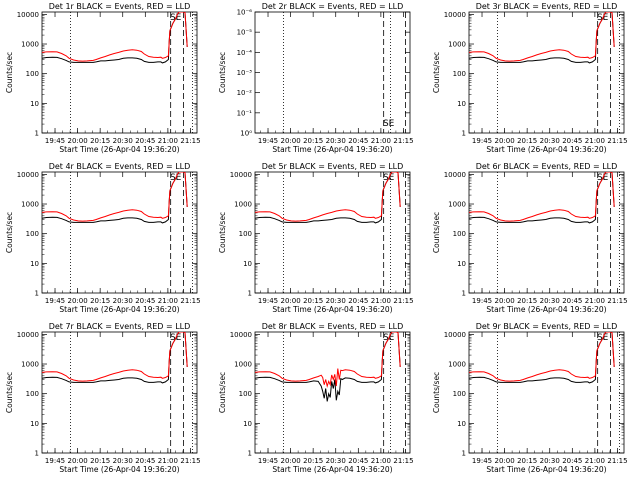 Image resolution: width=640 pixels, height=480 pixels. I want to click on panel-title: Det 6r BLACK = Events, RED = LLD, so click(547, 166).